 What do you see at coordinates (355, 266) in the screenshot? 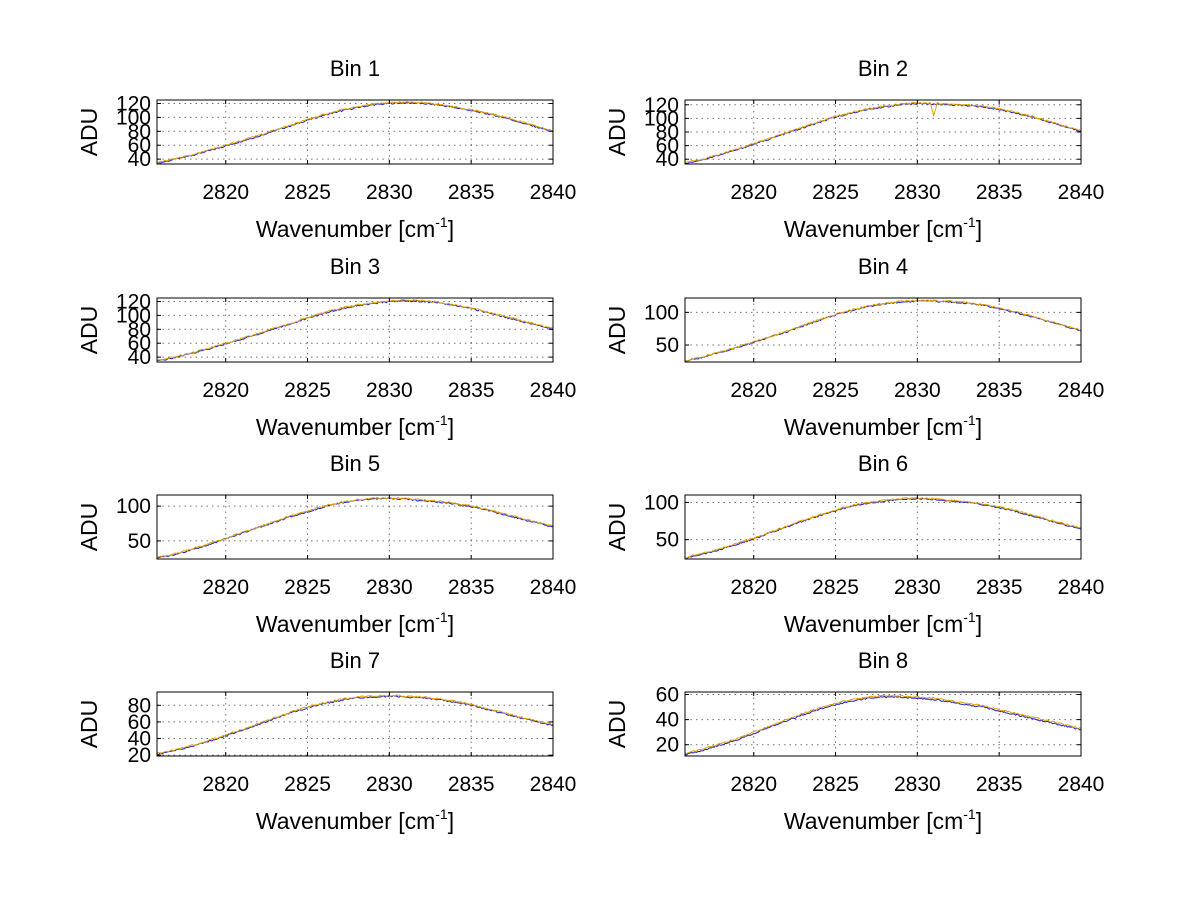
I see `chart-title: Bin 3` at bounding box center [355, 266].